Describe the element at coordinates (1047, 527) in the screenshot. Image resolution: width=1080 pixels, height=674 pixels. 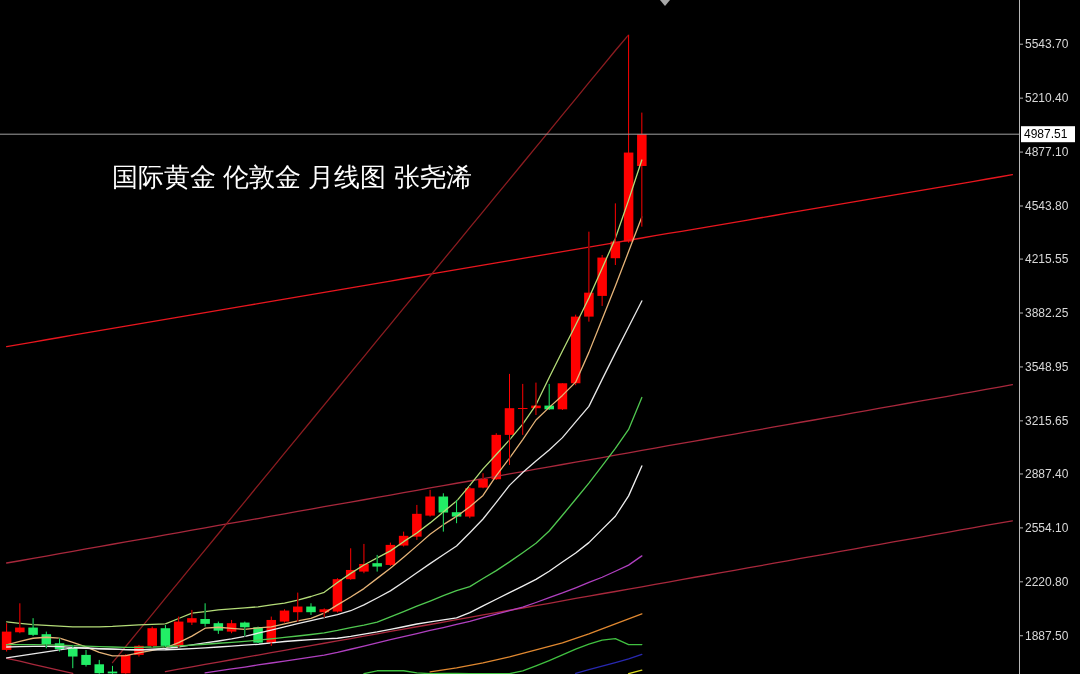
I see `y-tick-label: 2554.10` at that location.